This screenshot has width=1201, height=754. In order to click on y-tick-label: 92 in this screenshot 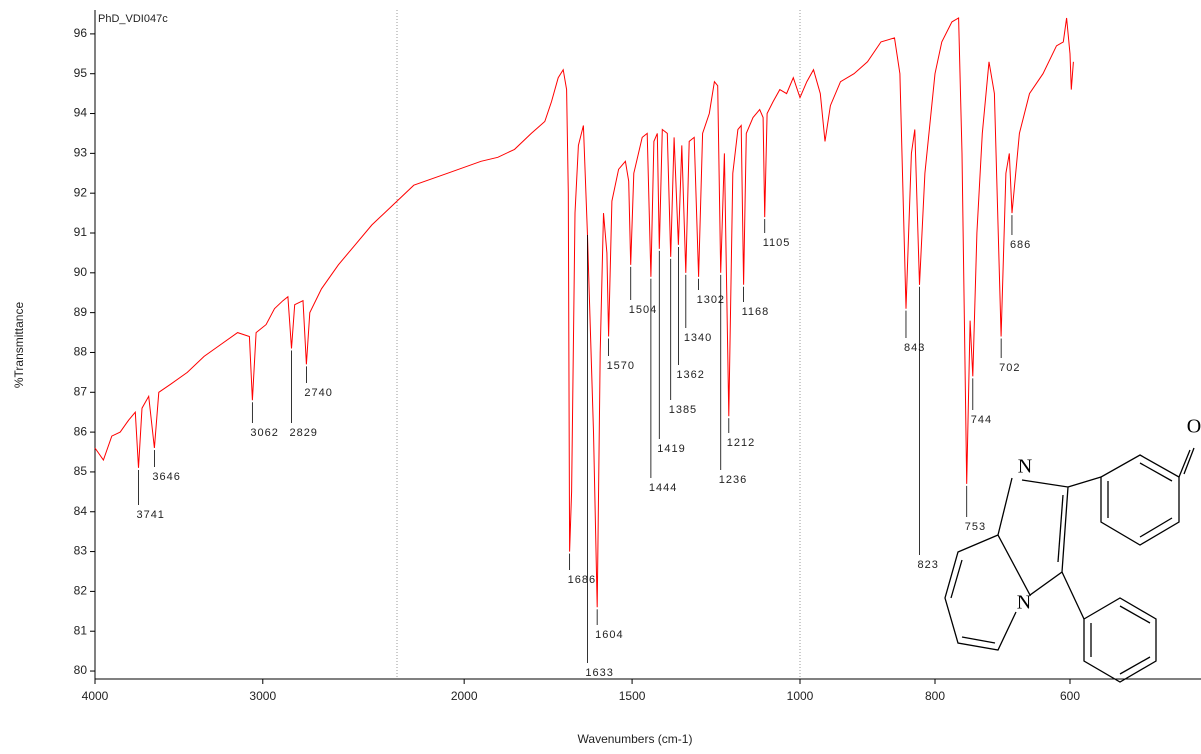, I will do `click(81, 192)`.